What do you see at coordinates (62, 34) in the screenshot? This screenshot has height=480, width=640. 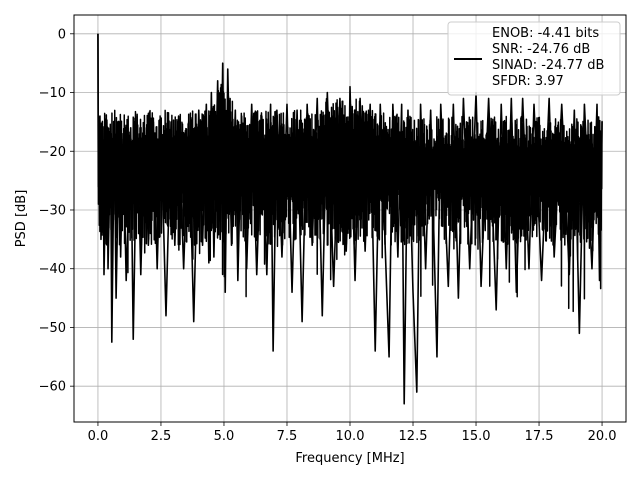 I see `y-tick-label: 0` at bounding box center [62, 34].